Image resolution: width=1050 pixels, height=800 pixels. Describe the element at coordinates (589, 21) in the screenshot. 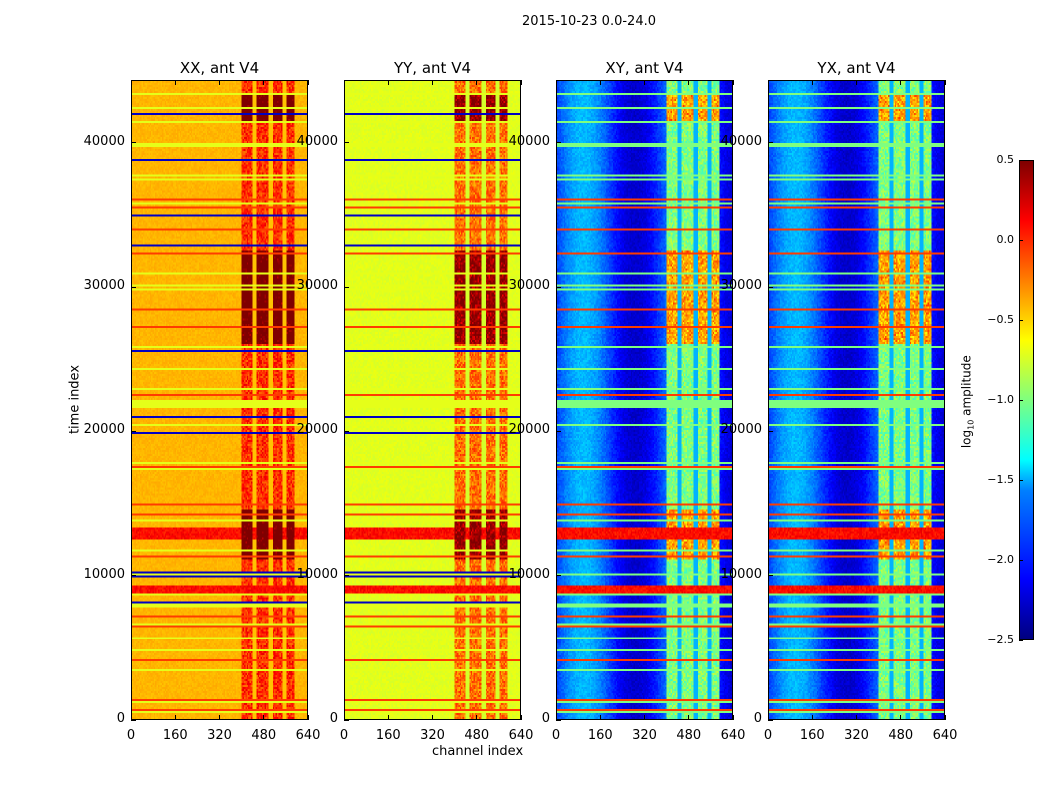

I see `figure-title: 2015-10-23 0.0-24.0` at that location.